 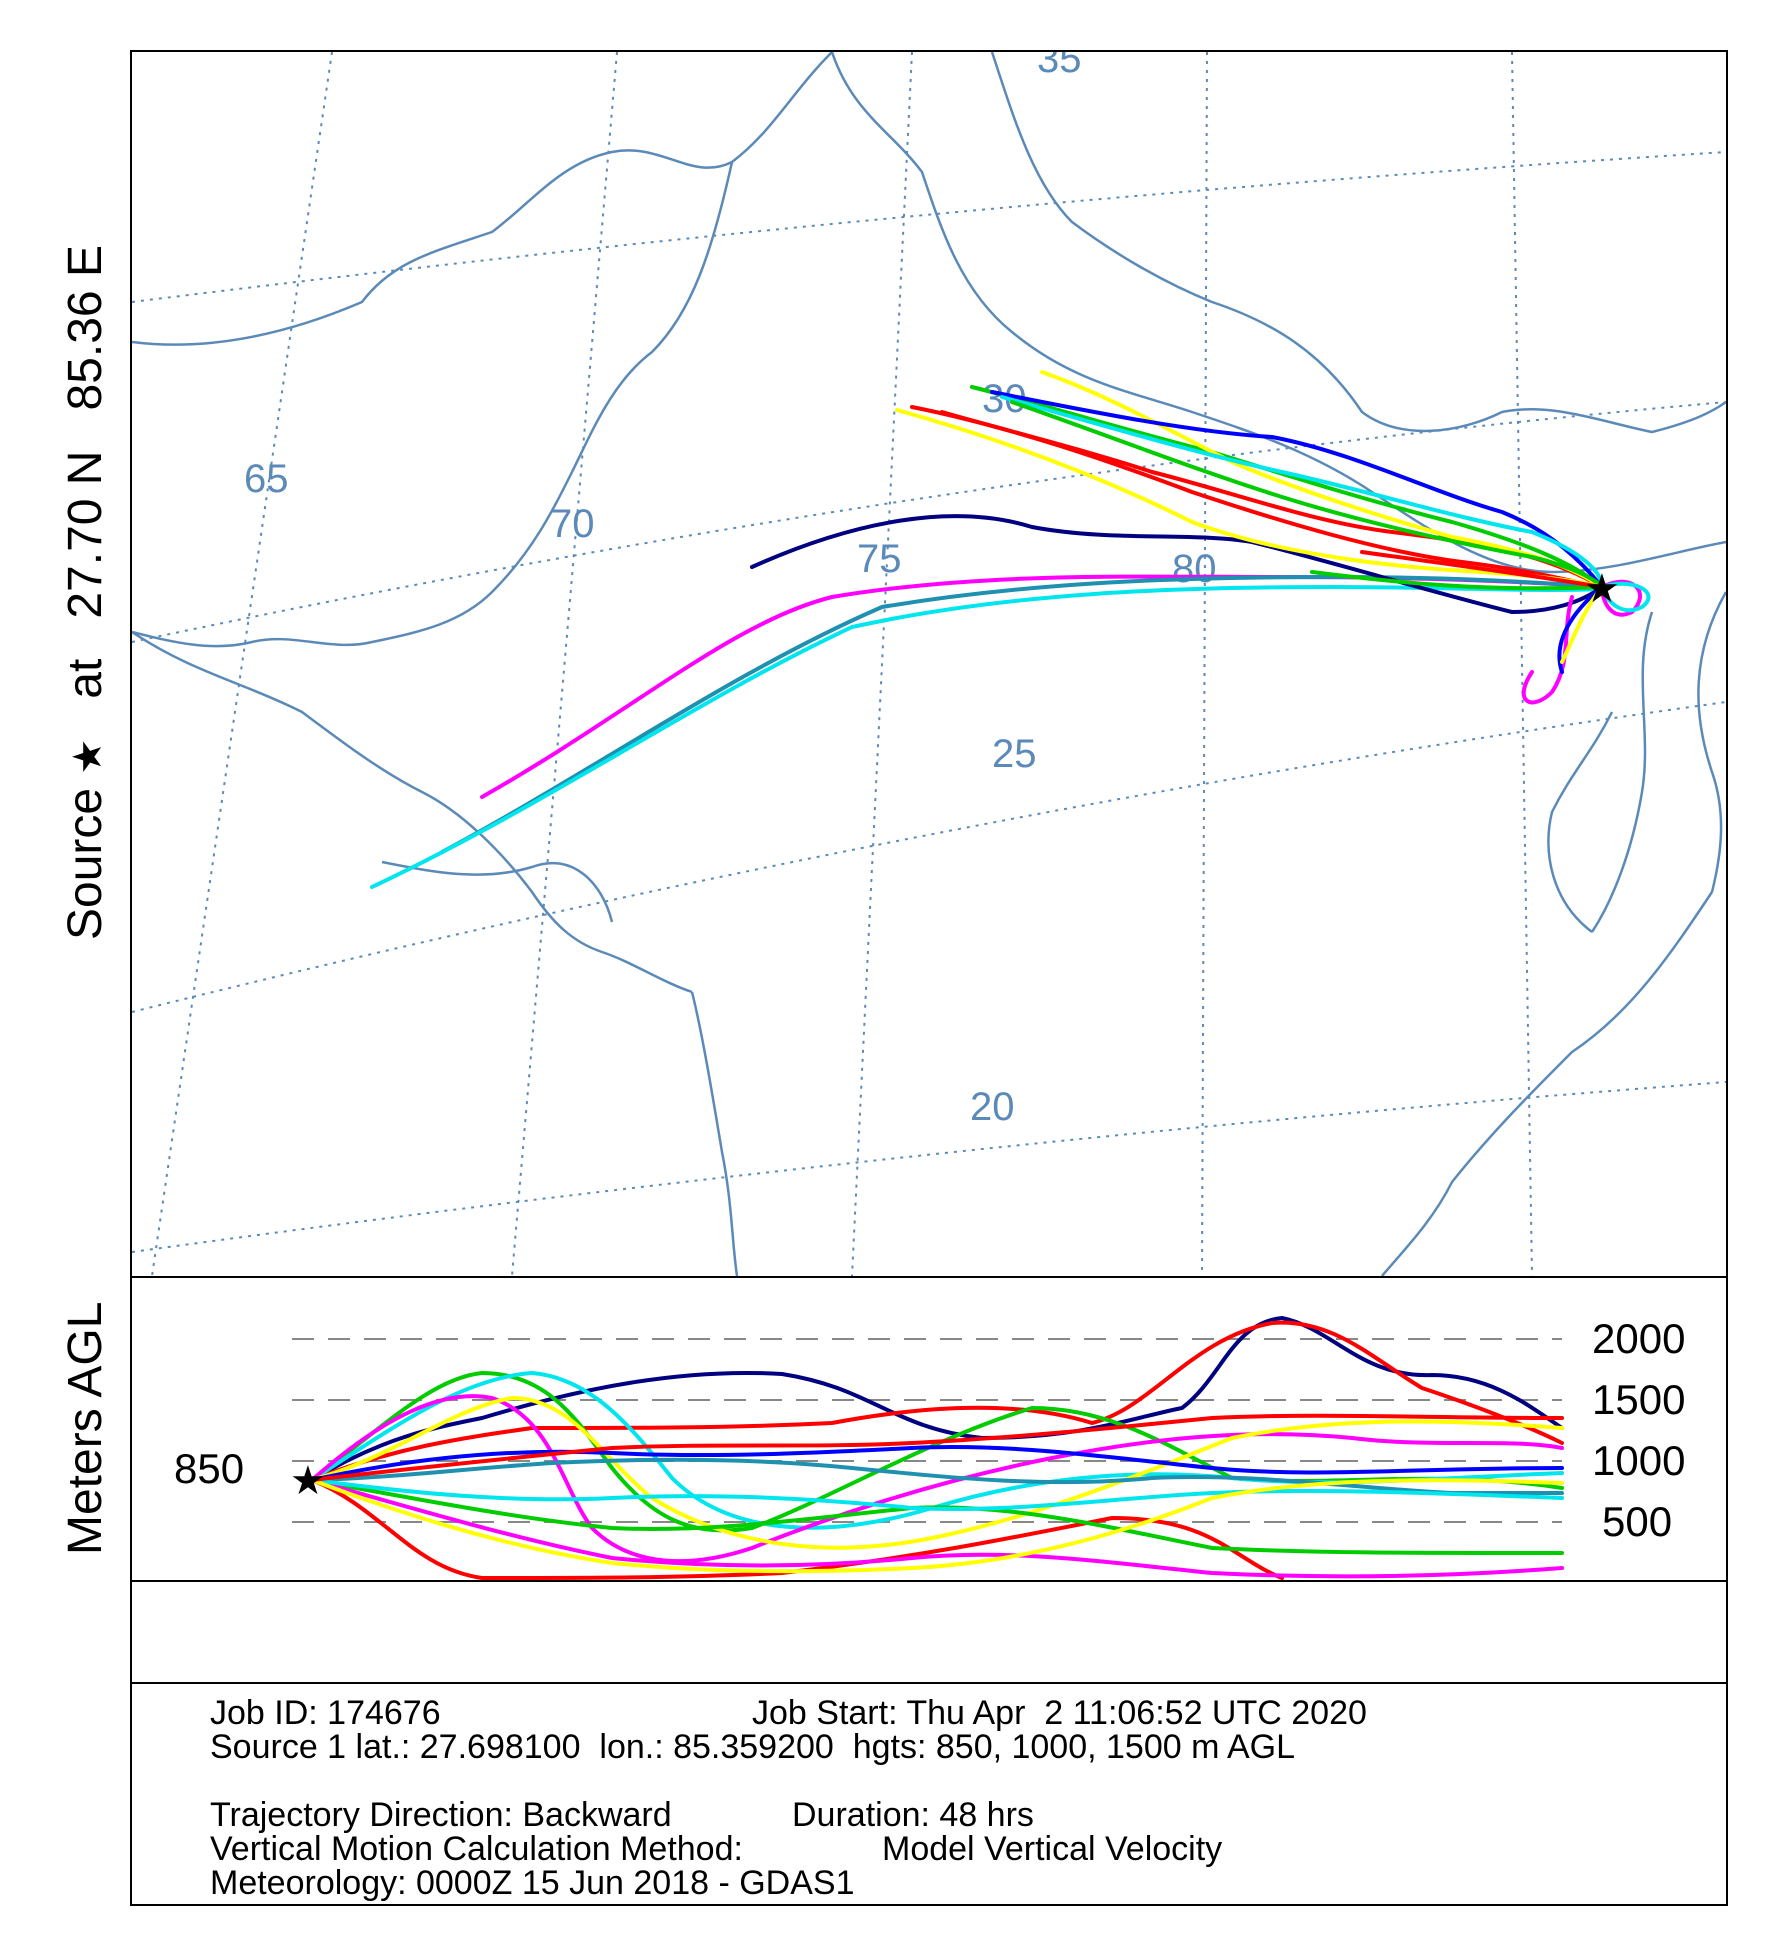 I want to click on height-tick-1000: 1000, so click(x=1638, y=1460).